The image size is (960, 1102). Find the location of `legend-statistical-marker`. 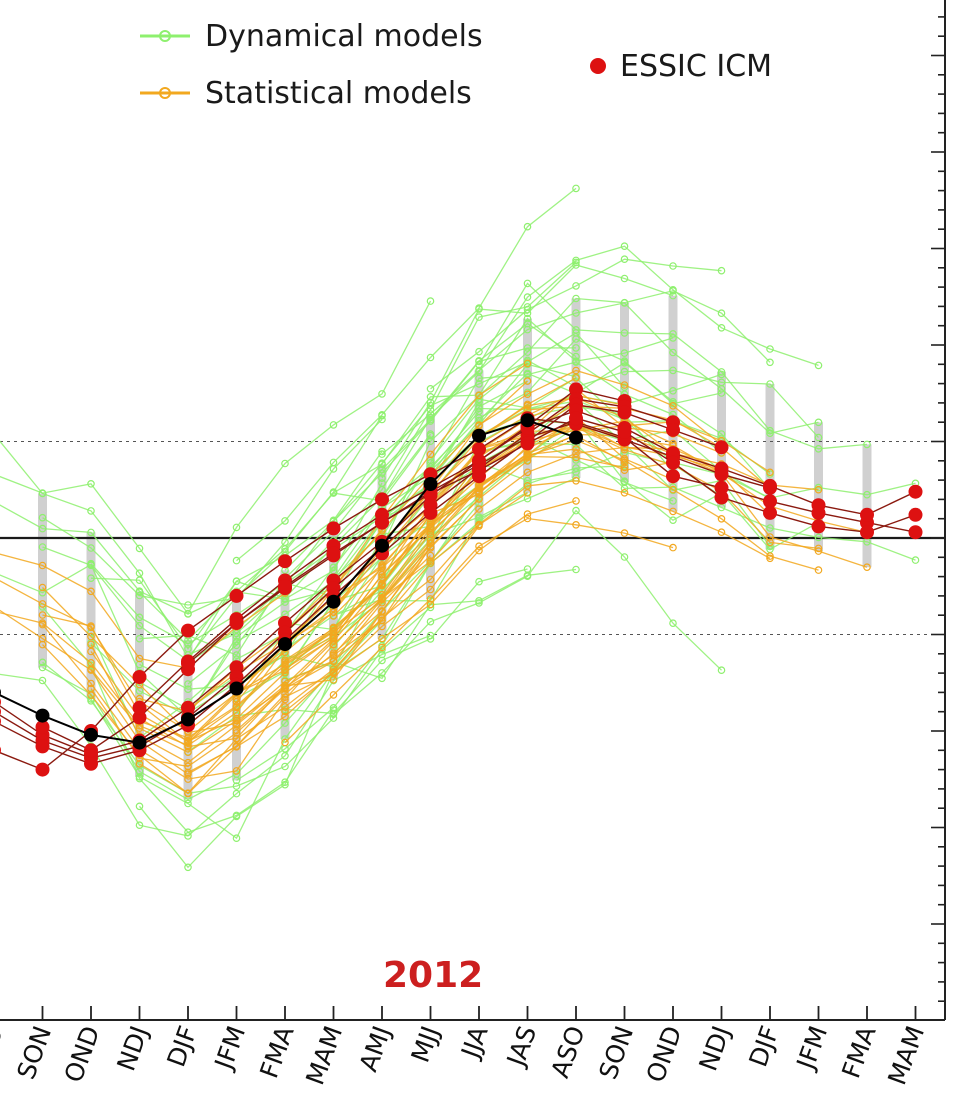

legend-statistical-marker is located at coordinates (165, 93).